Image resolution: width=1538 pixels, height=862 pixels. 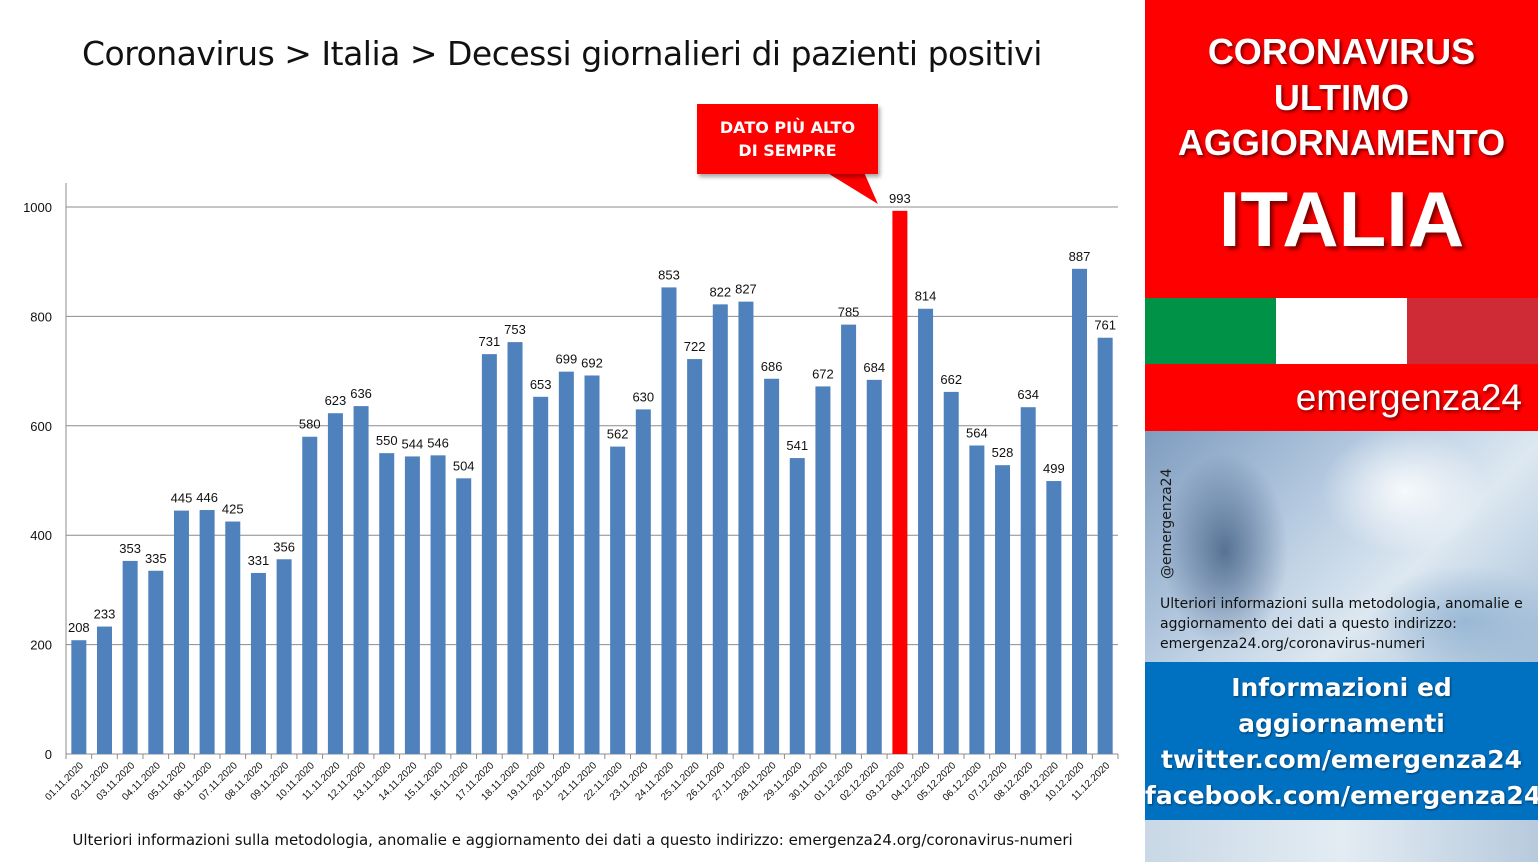 I want to click on bar-value-label: 653, so click(x=541, y=384).